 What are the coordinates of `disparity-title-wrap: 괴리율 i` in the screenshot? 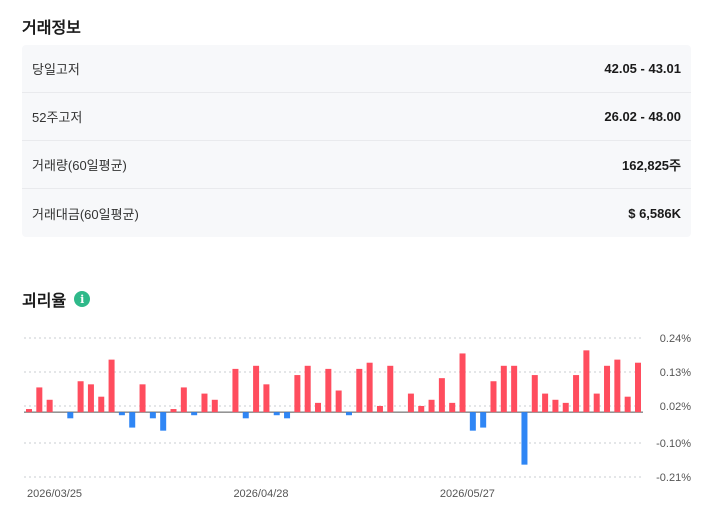 It's located at (56, 299).